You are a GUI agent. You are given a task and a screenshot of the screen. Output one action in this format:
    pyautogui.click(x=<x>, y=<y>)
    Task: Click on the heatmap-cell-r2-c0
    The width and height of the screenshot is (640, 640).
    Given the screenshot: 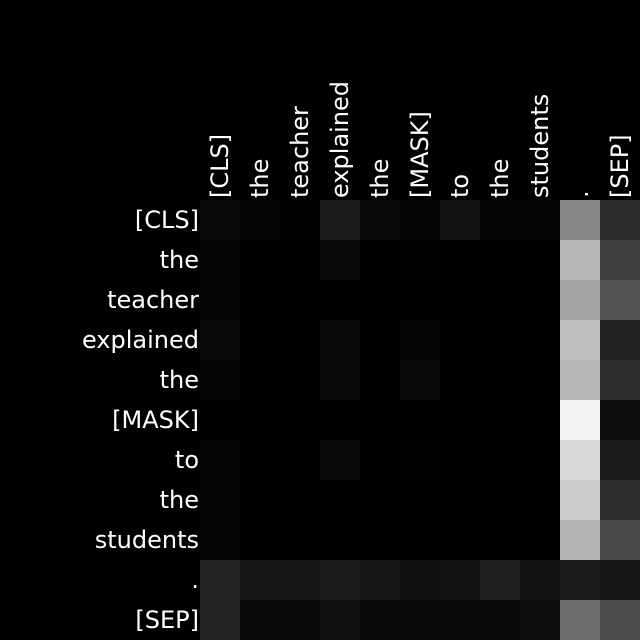 What is the action you would take?
    pyautogui.click(x=220, y=300)
    